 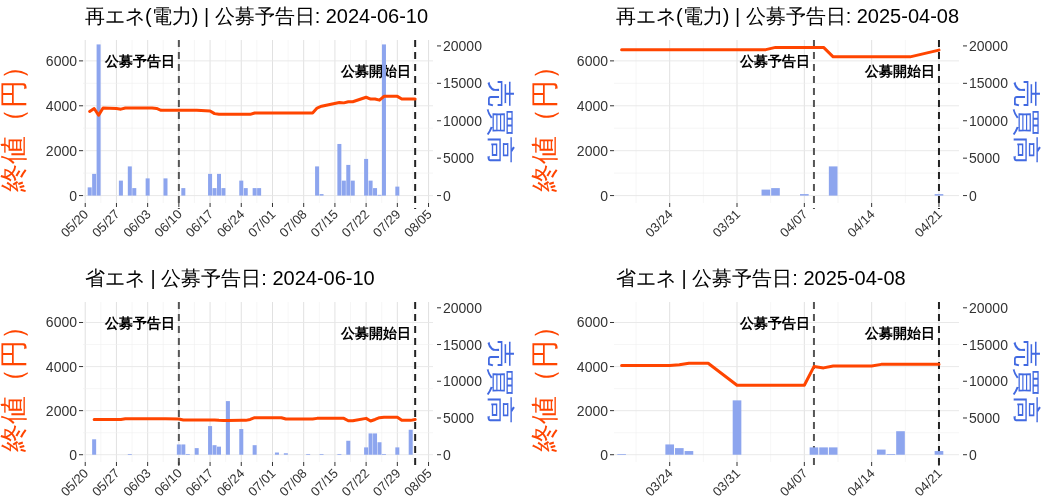 What do you see at coordinates (761, 278) in the screenshot?
I see `chart-title: 省エネ | 公募予告日: 2025-04-08` at bounding box center [761, 278].